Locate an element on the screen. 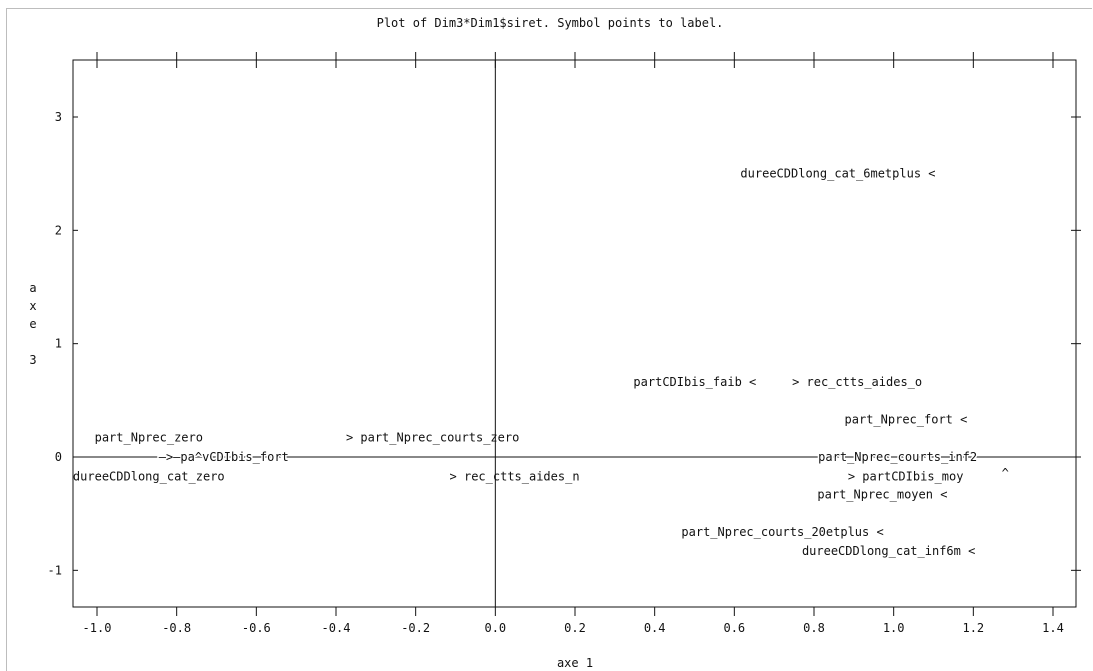 Image resolution: width=1093 pixels, height=671 pixels. x-tick-label: 1.2 is located at coordinates (973, 628).